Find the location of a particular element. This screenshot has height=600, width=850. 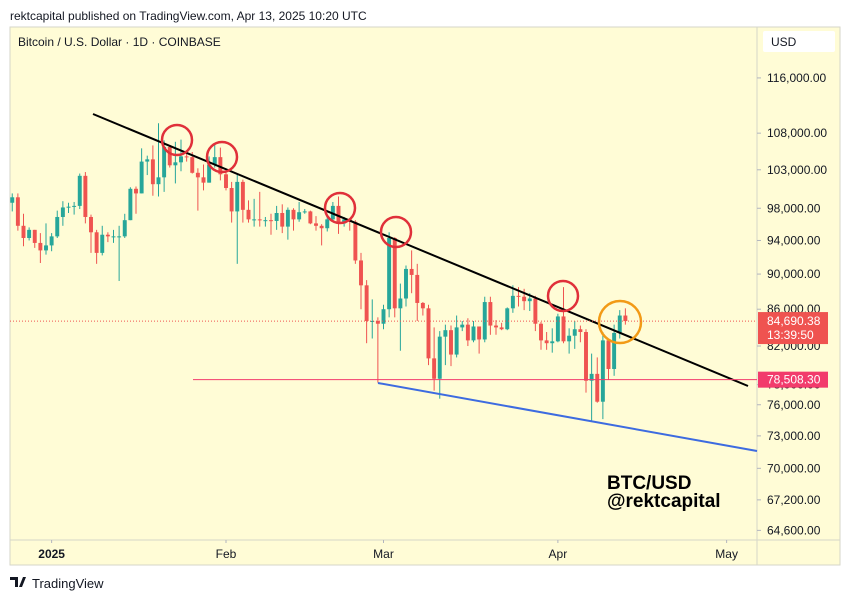

last-price-box is located at coordinates (793, 328).